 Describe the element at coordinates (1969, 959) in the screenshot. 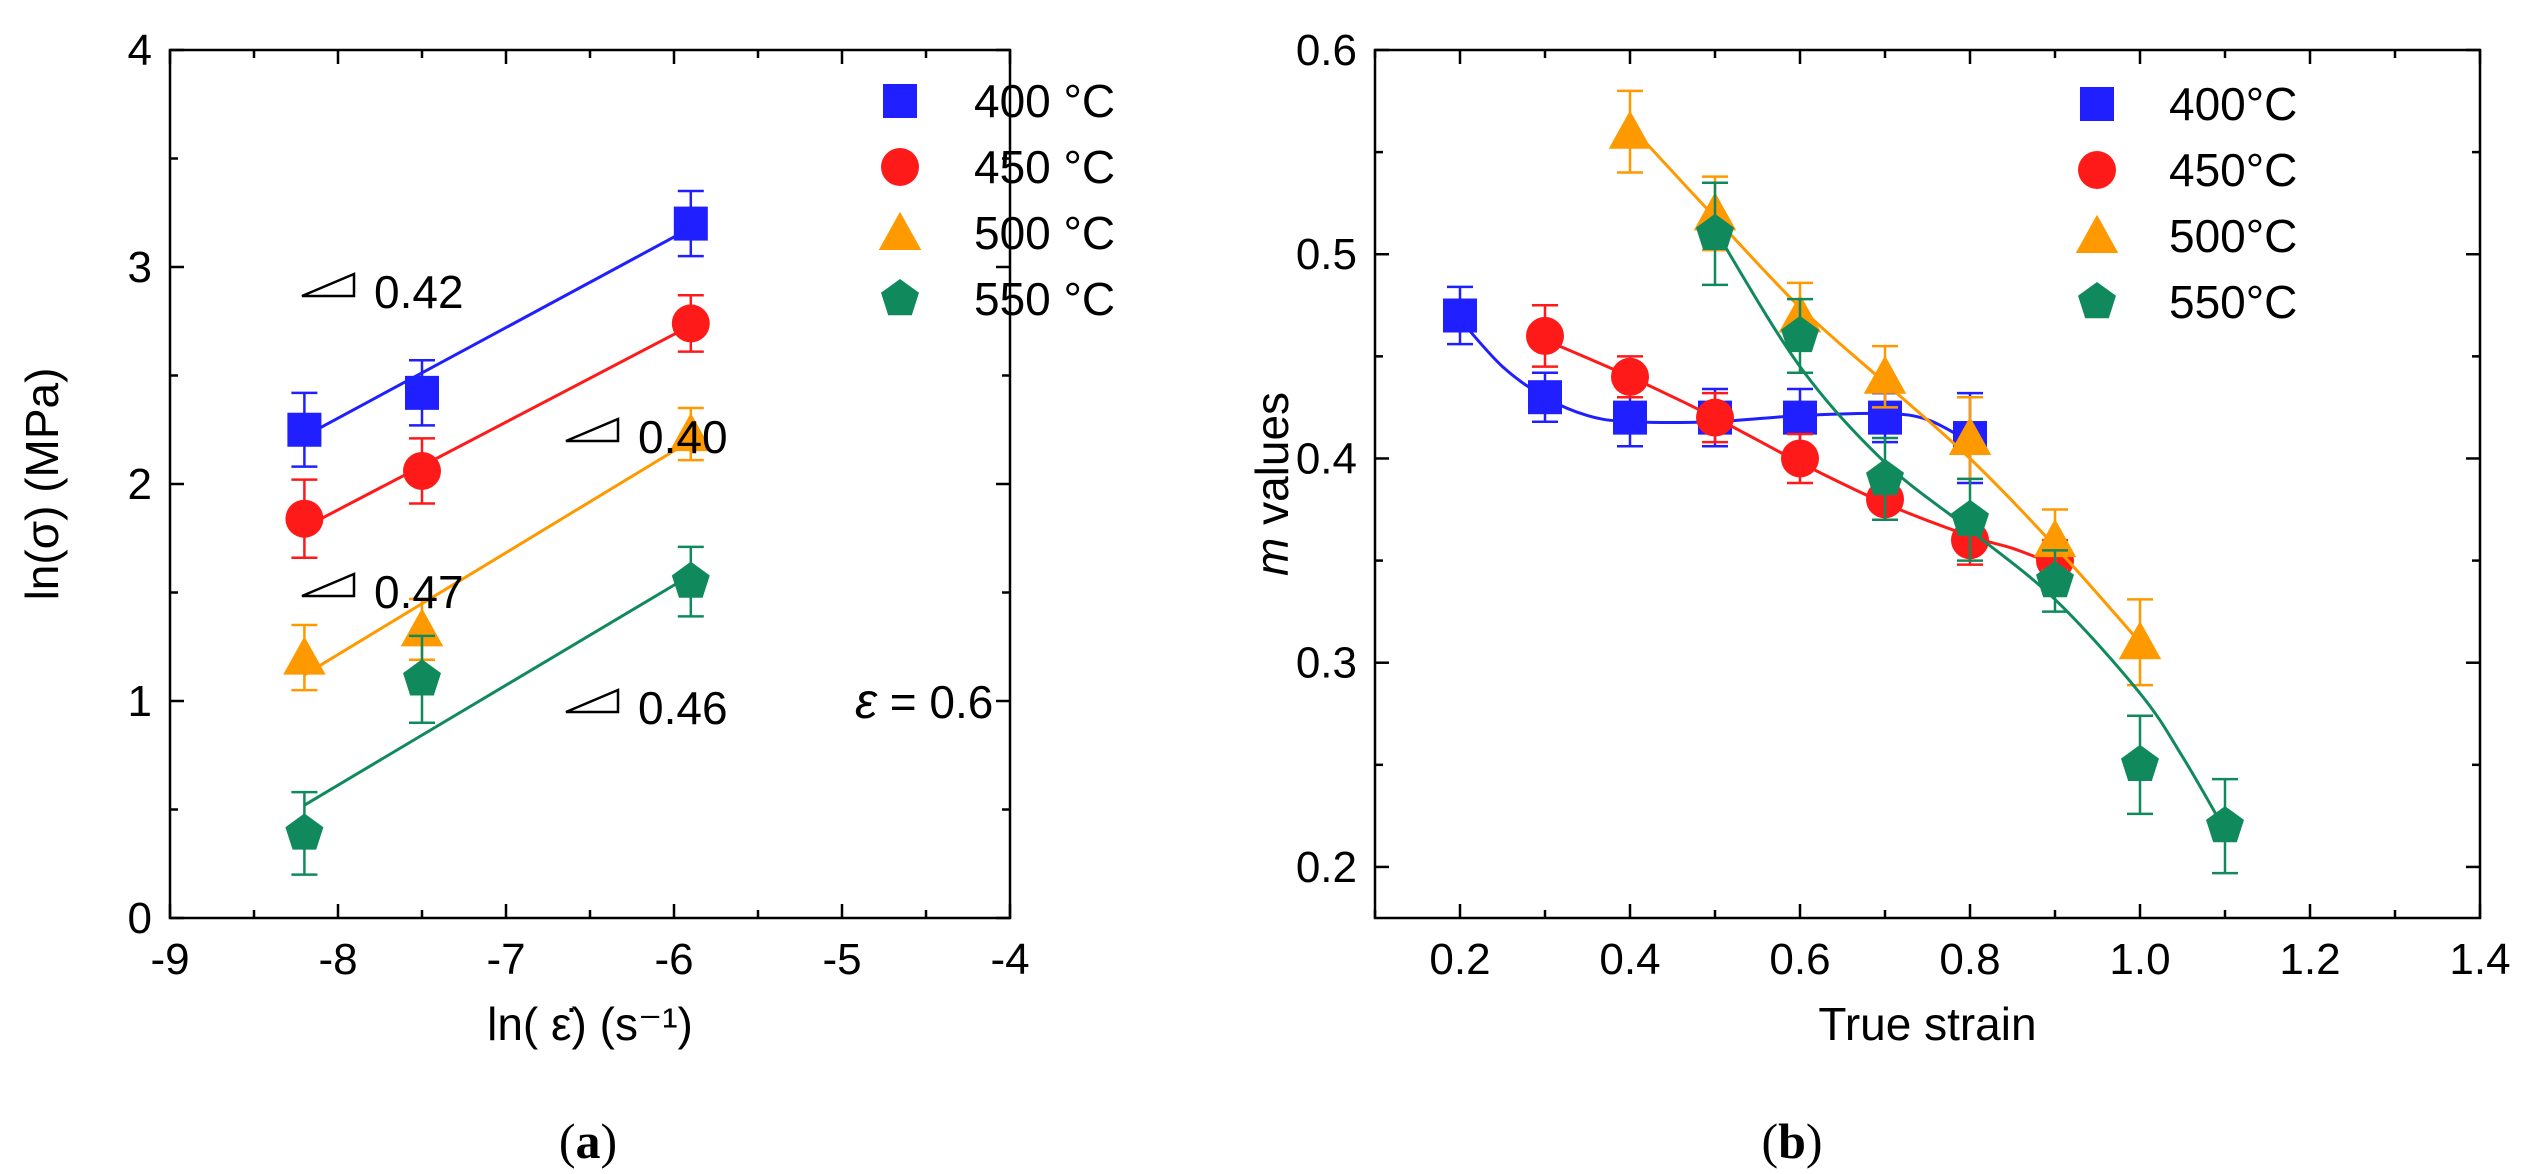

I see `x-tick-label: 0.8` at that location.